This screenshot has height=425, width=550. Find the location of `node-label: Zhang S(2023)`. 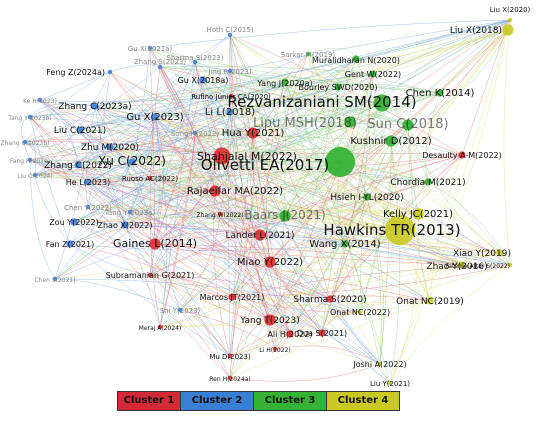

node-label: Zhang S(2023) is located at coordinates (160, 62).